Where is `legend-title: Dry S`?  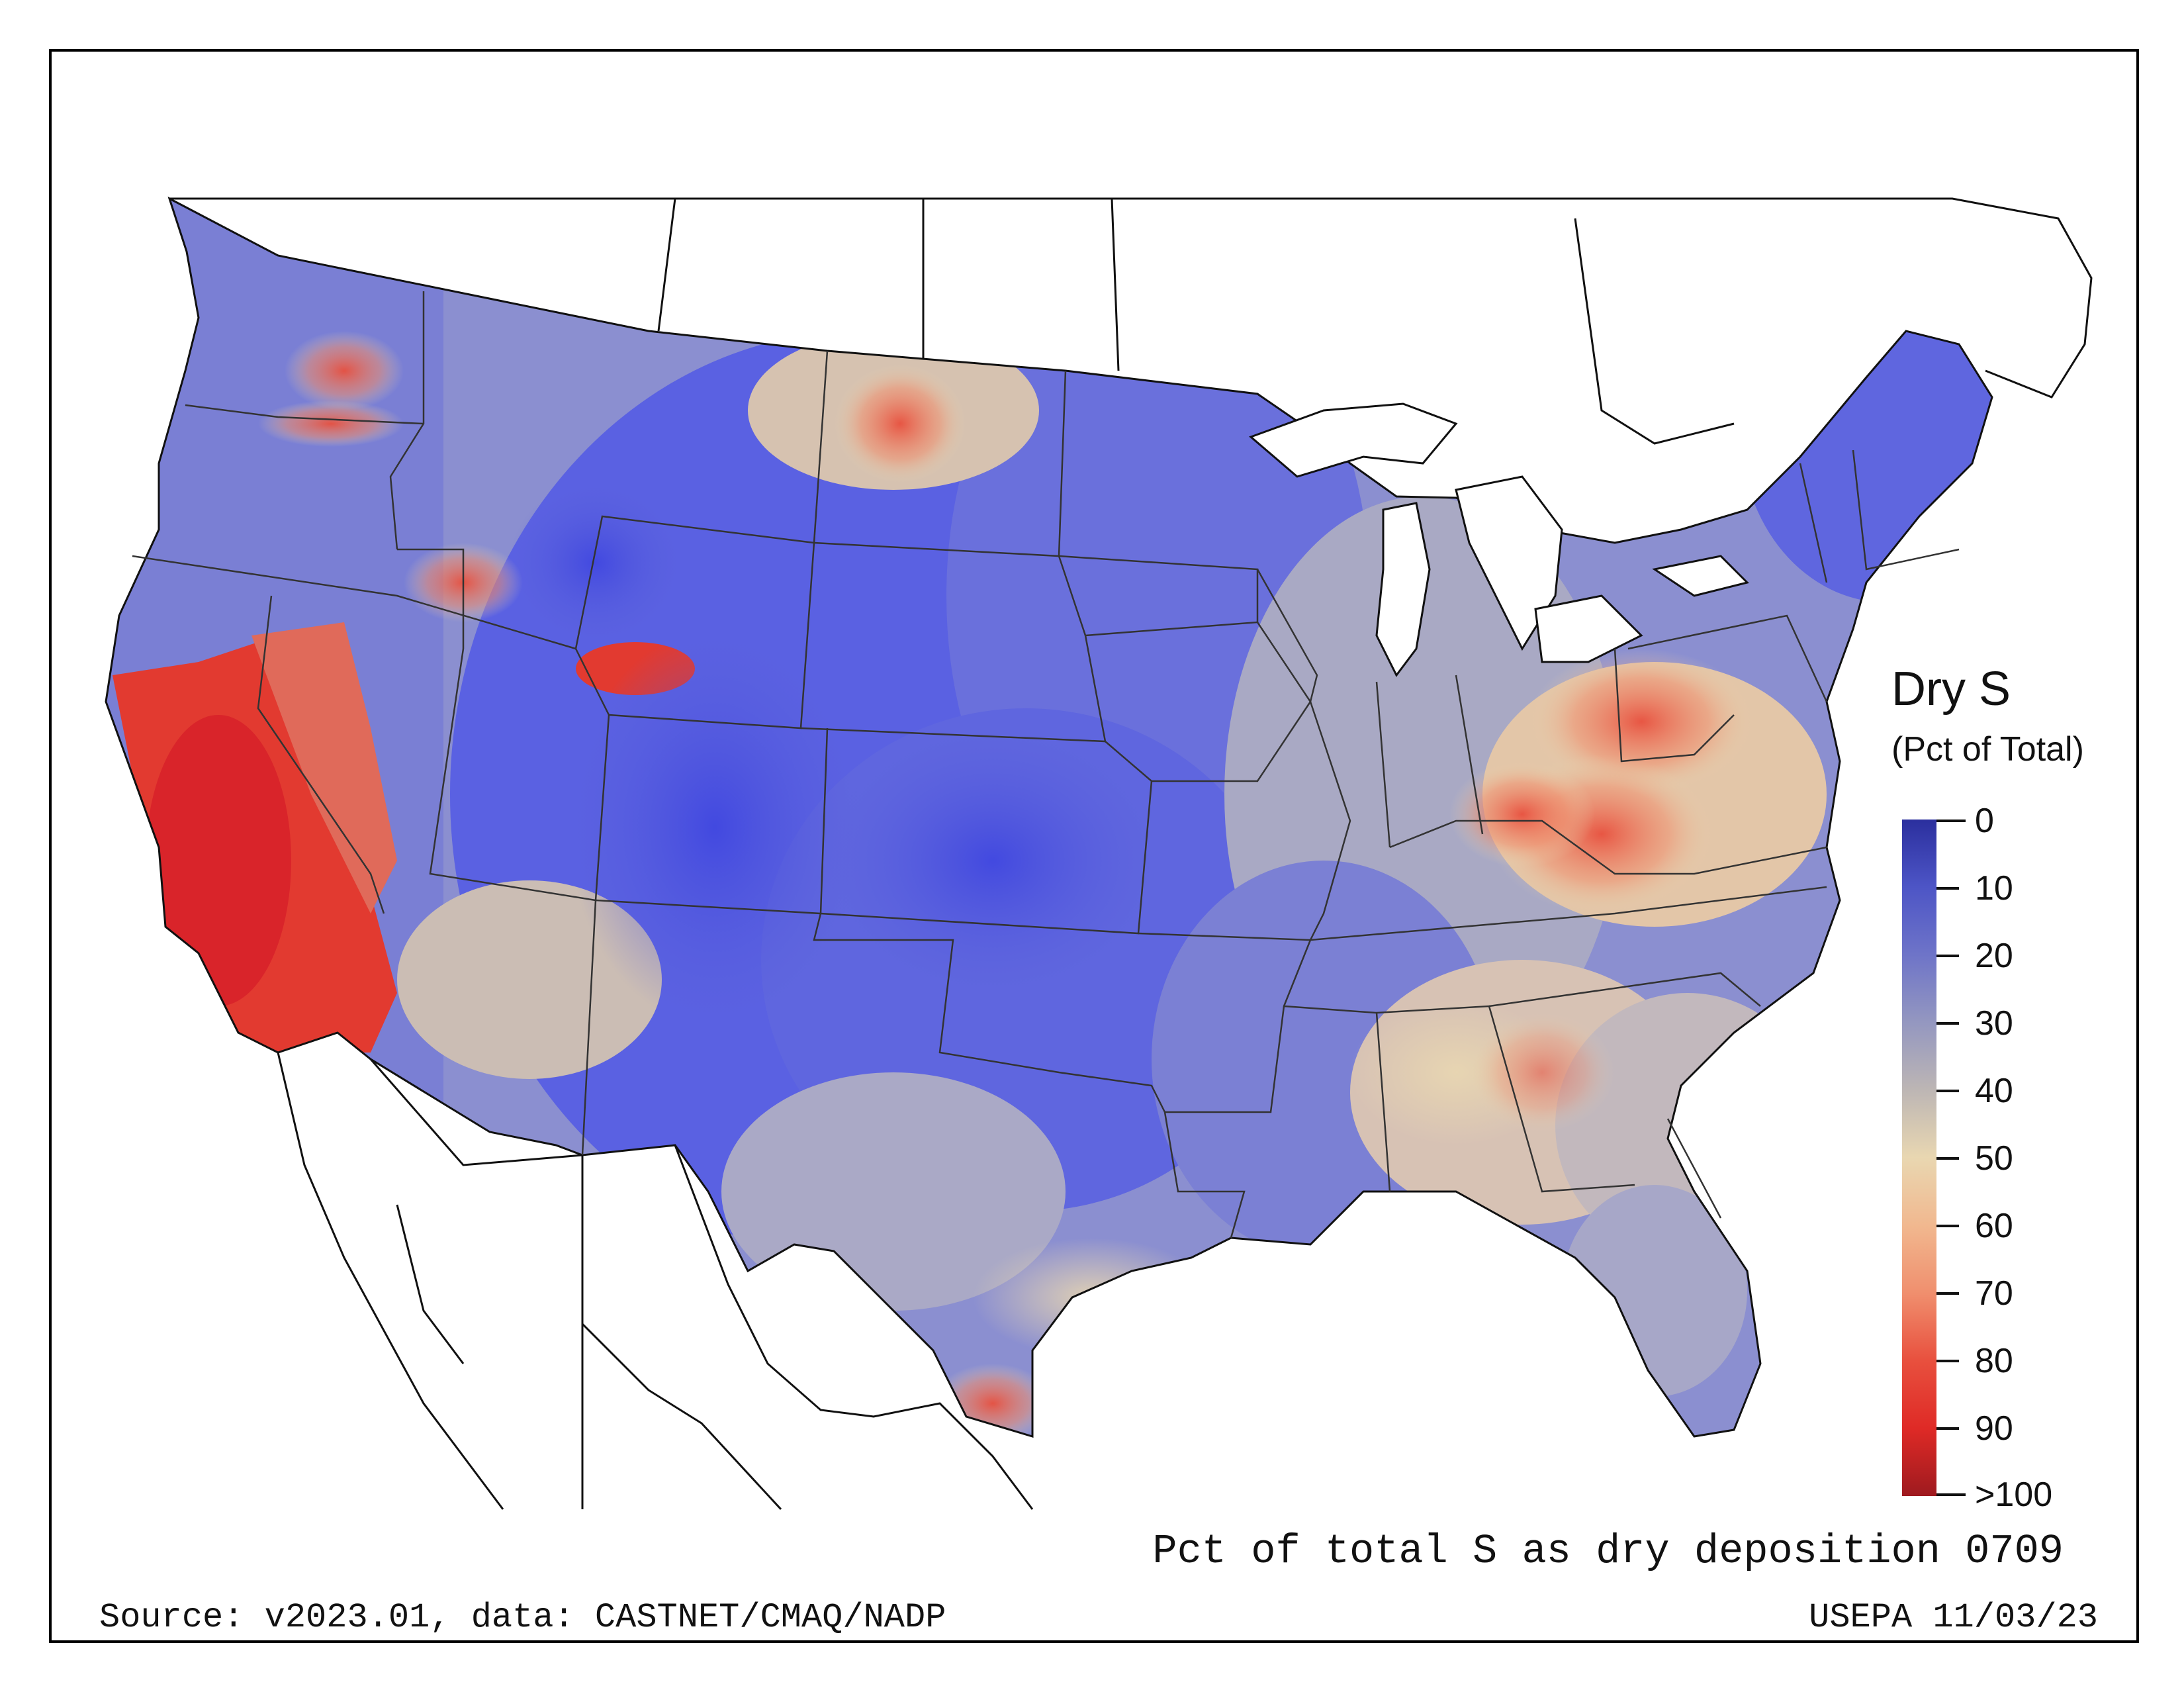 legend-title: Dry S is located at coordinates (1951, 689).